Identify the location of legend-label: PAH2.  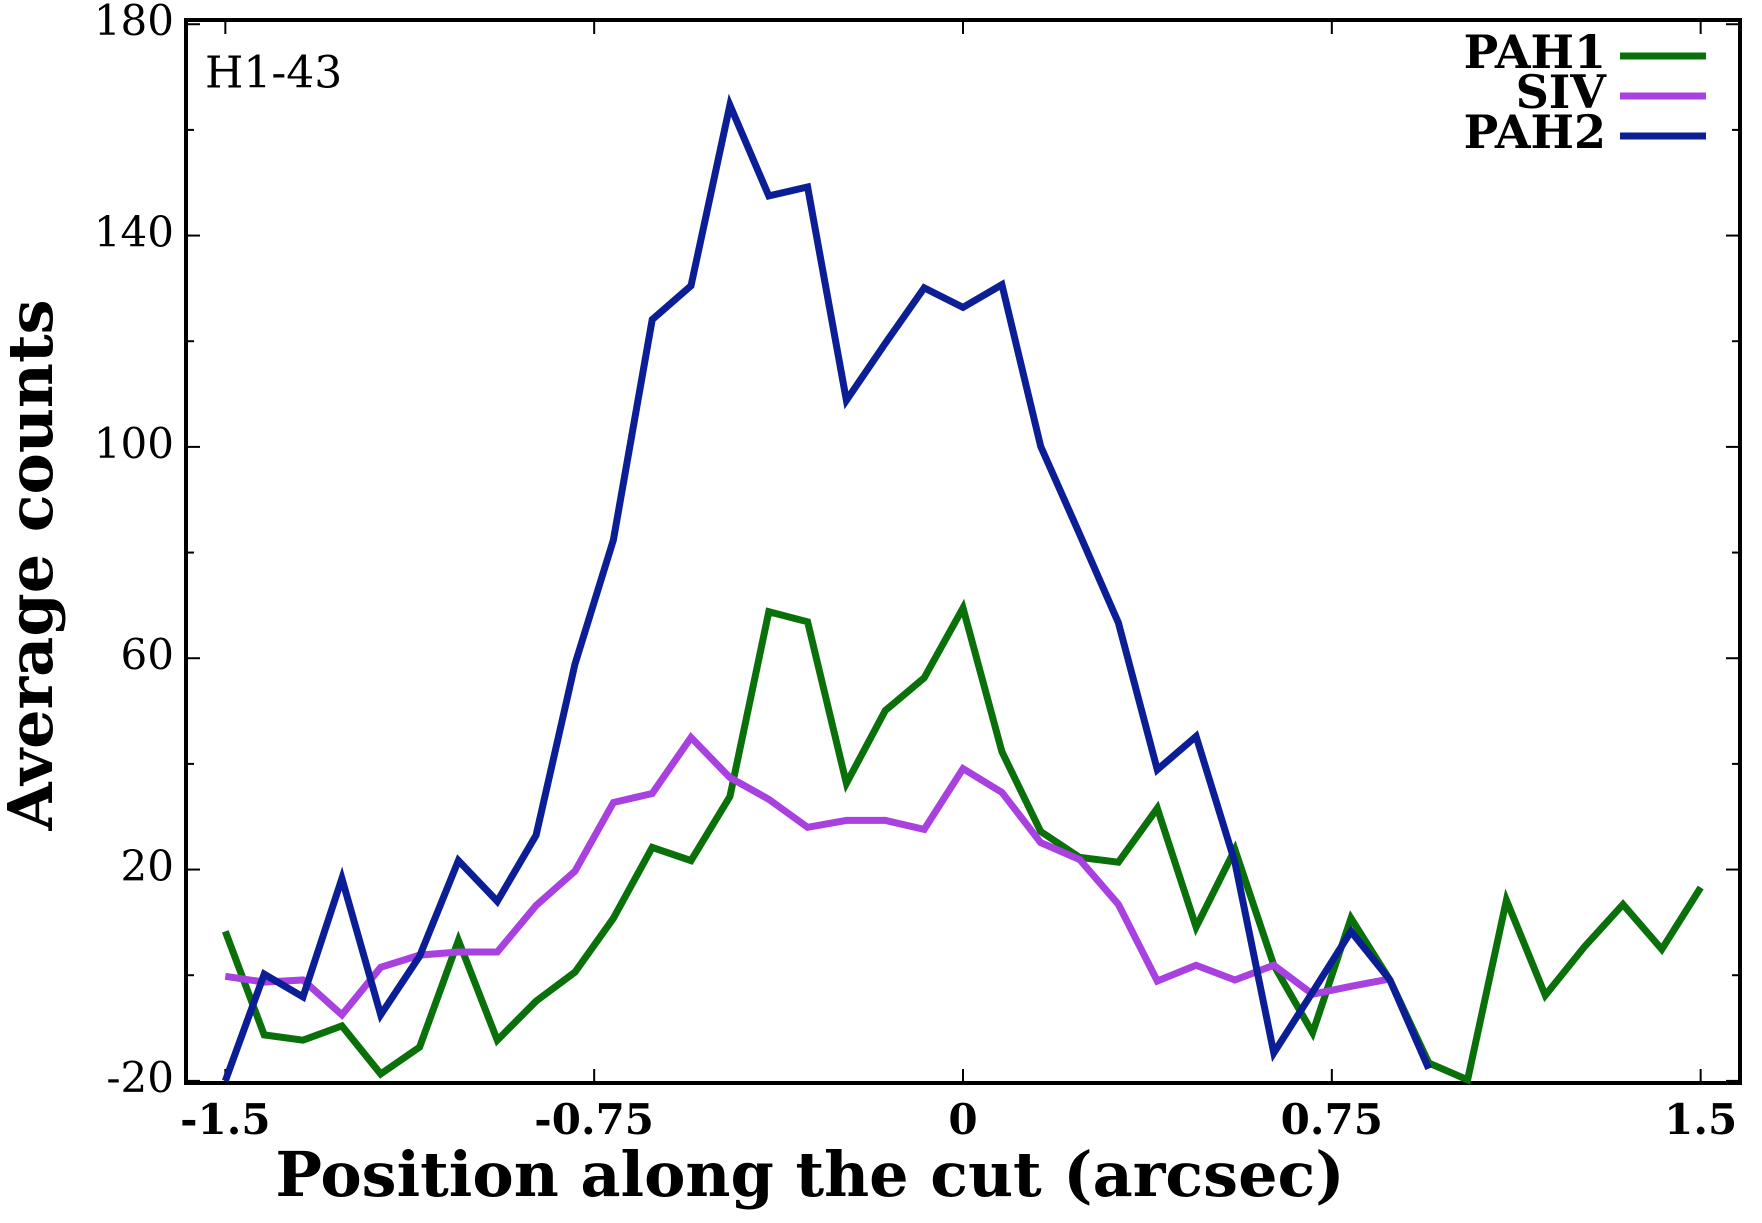
(1535, 132).